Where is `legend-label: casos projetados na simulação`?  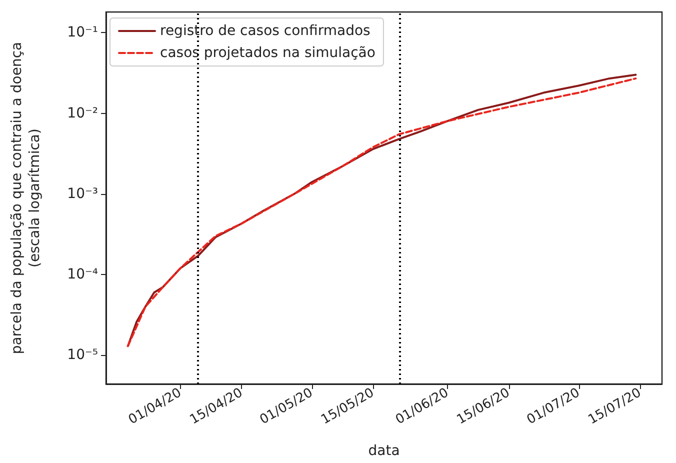 legend-label: casos projetados na simulação is located at coordinates (268, 53).